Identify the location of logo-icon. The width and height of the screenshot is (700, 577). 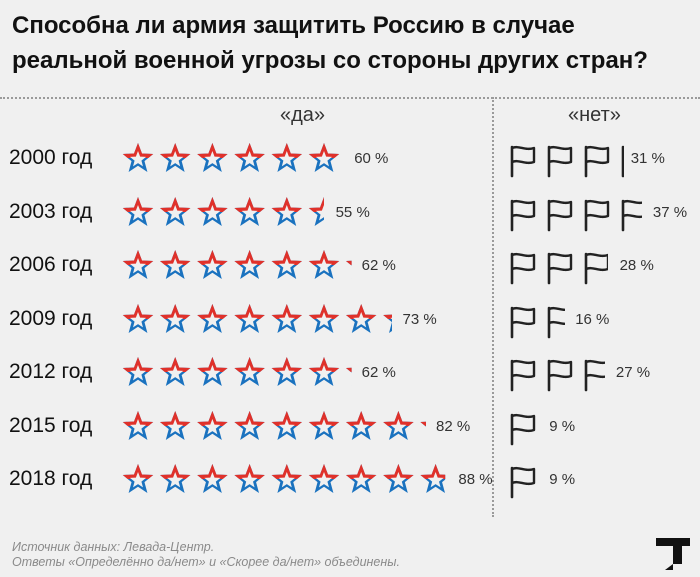
(673, 554).